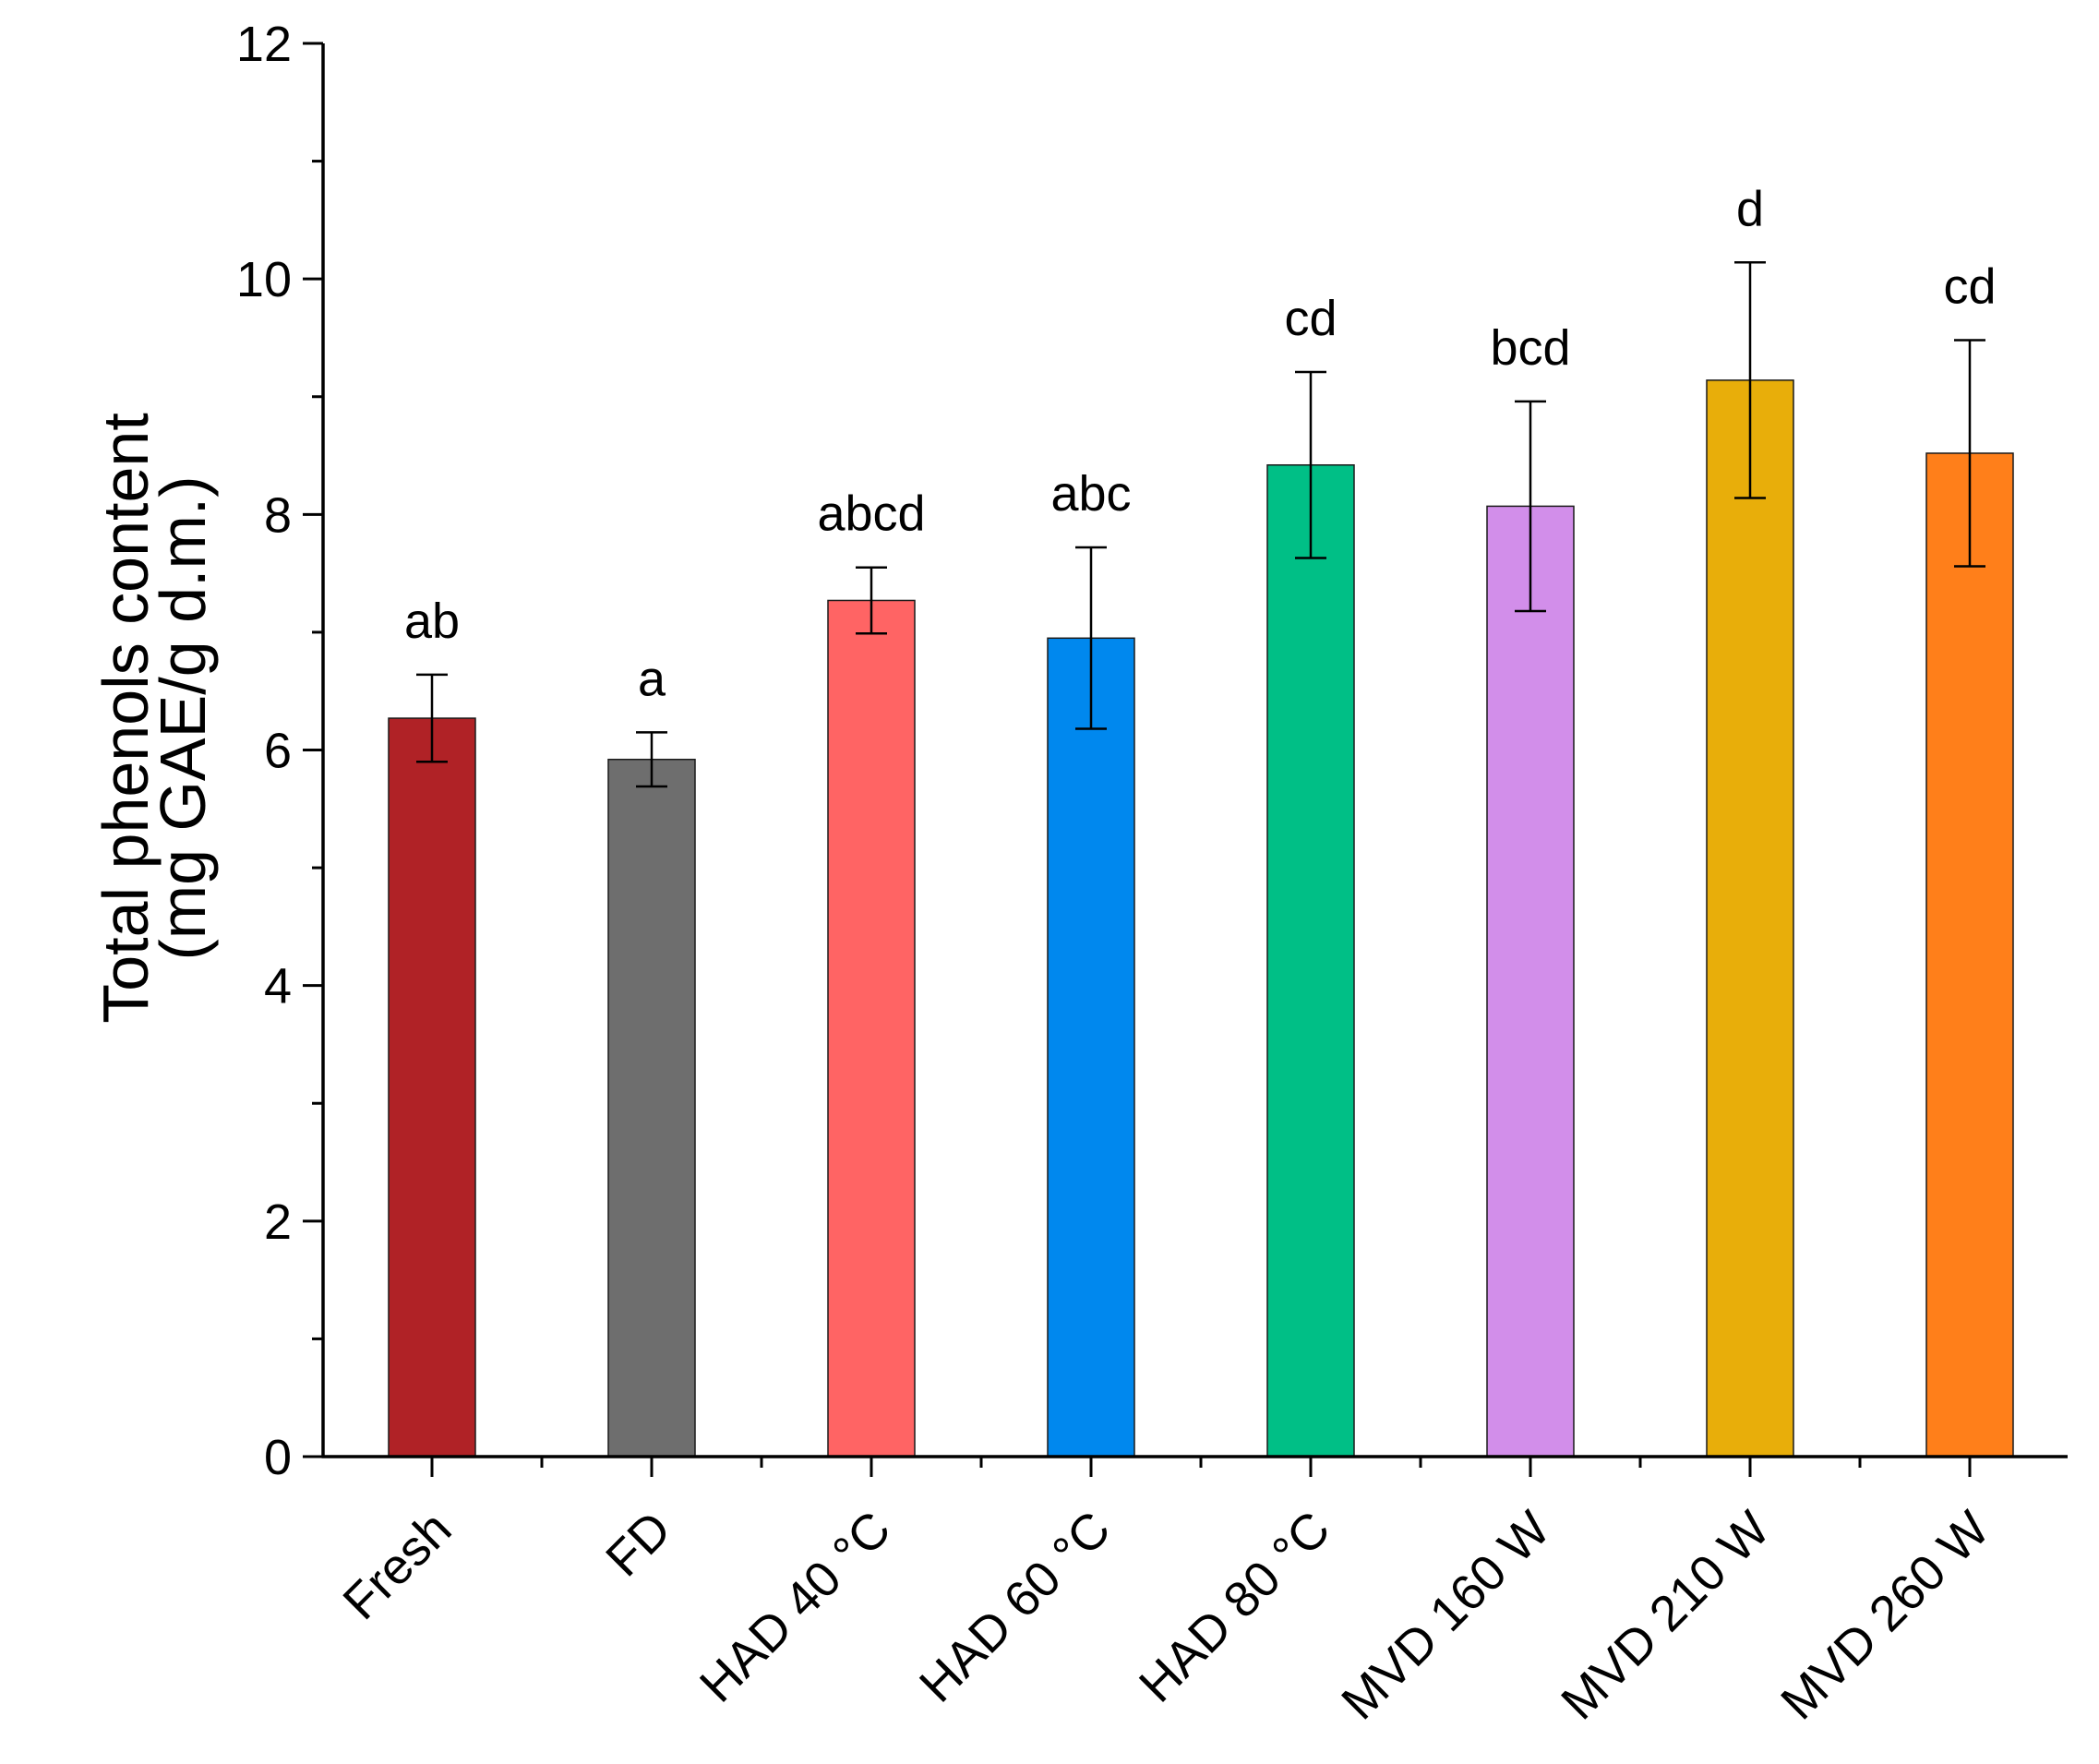  Describe the element at coordinates (1310, 318) in the screenshot. I see `significance-label-5: cd` at that location.